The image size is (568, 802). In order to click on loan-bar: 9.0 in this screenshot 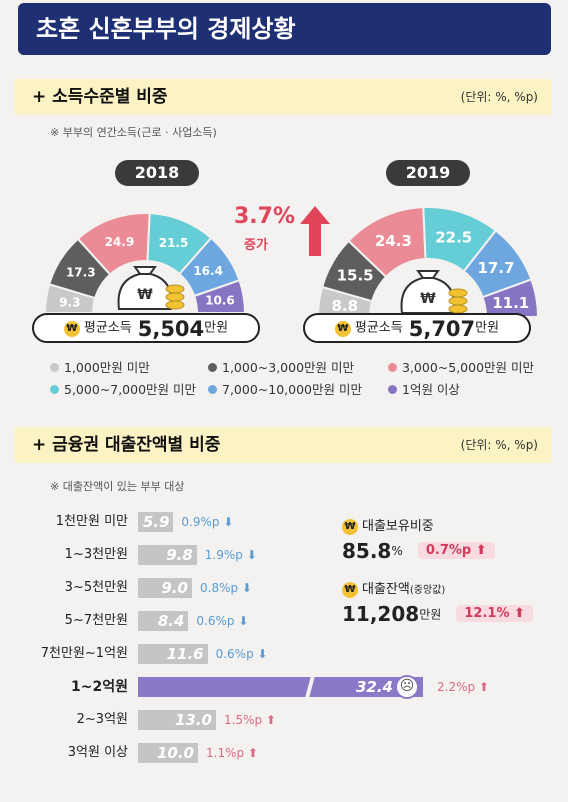, I will do `click(165, 588)`.